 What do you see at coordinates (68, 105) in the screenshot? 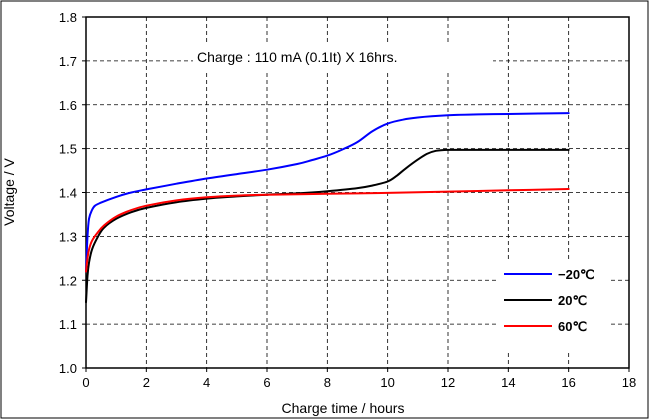
I see `y-tick-label: 1.6` at bounding box center [68, 105].